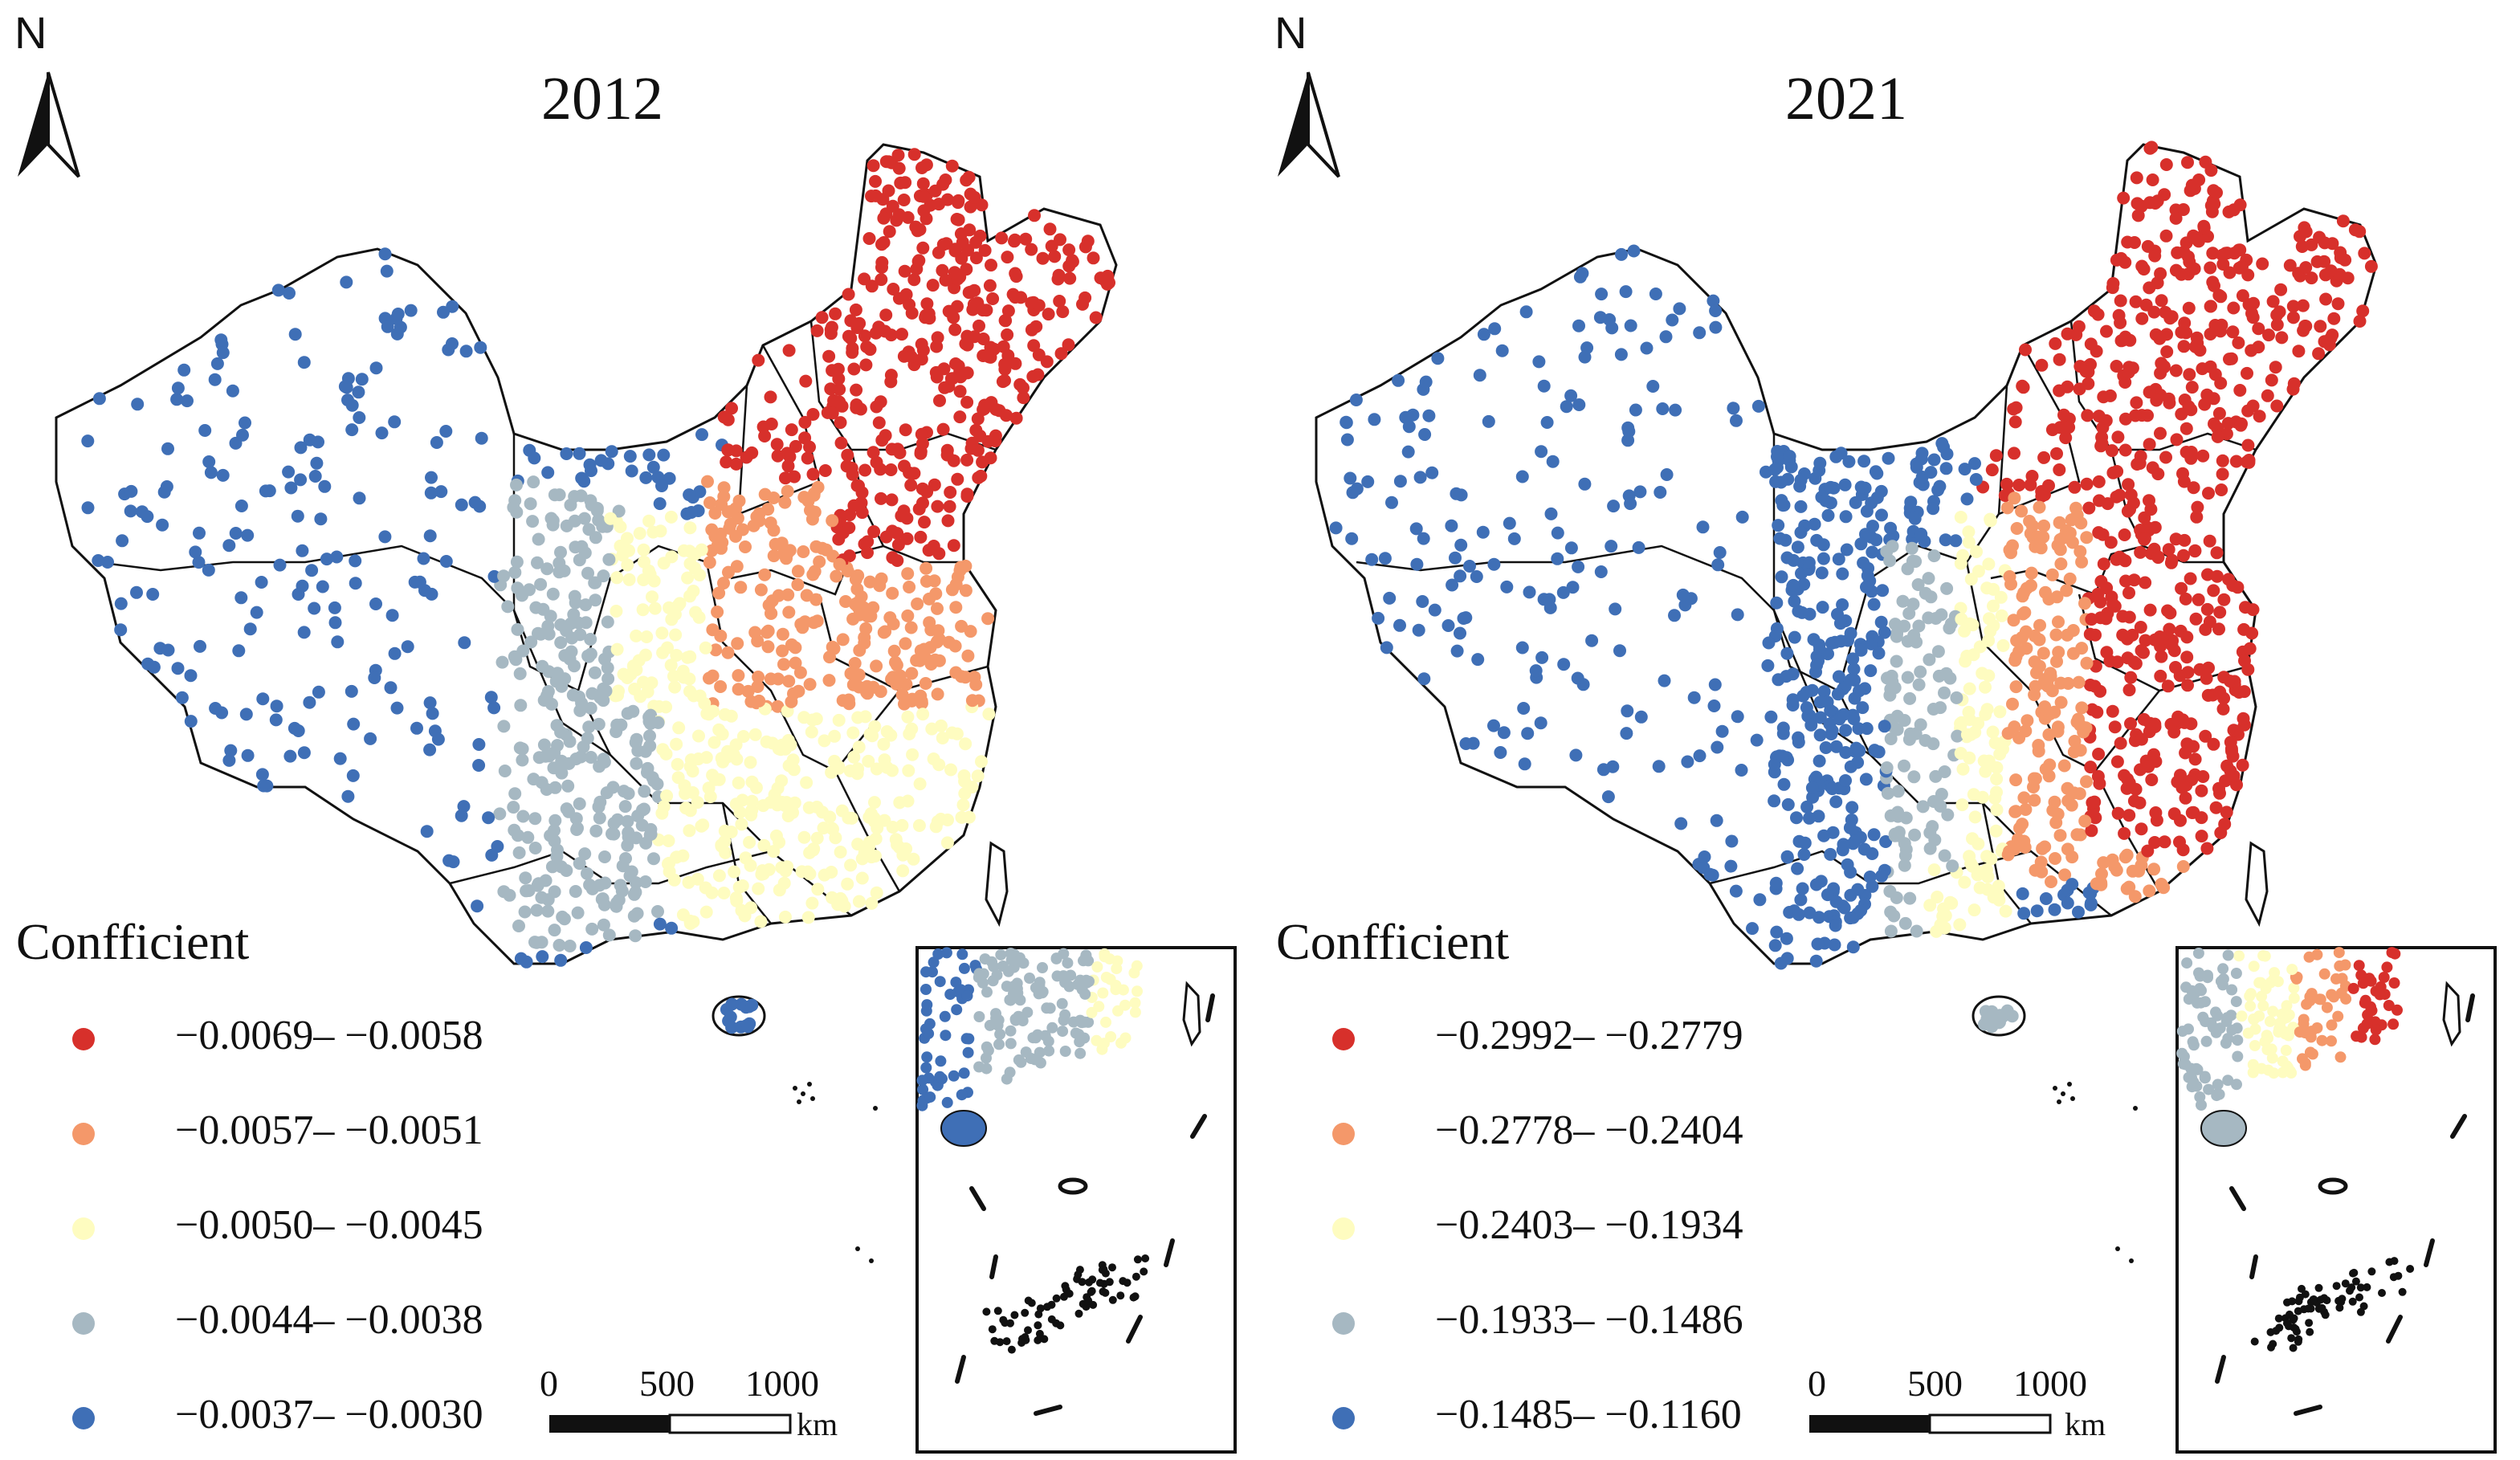  Describe the element at coordinates (1817, 1384) in the screenshot. I see `scale-tick-0: 0` at that location.